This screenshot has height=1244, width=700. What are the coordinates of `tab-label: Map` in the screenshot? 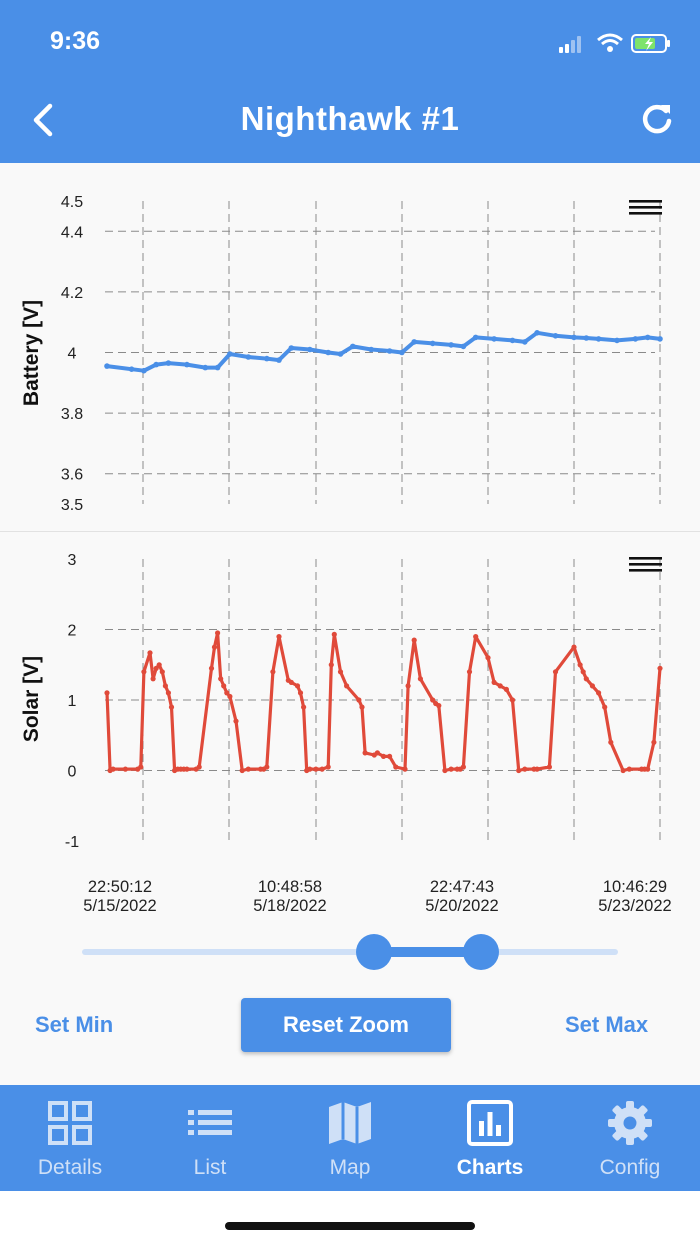 It's located at (350, 1167).